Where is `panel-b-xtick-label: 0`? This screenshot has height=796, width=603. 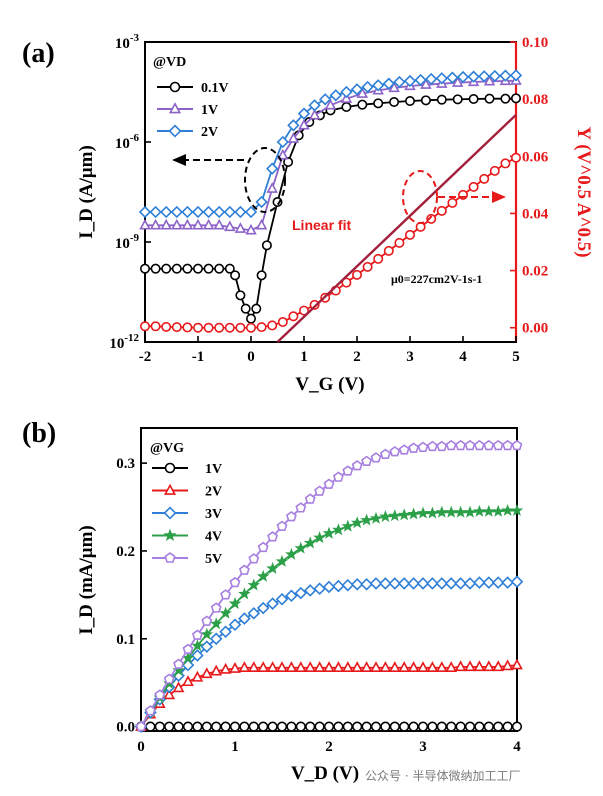
panel-b-xtick-label: 0 is located at coordinates (141, 747).